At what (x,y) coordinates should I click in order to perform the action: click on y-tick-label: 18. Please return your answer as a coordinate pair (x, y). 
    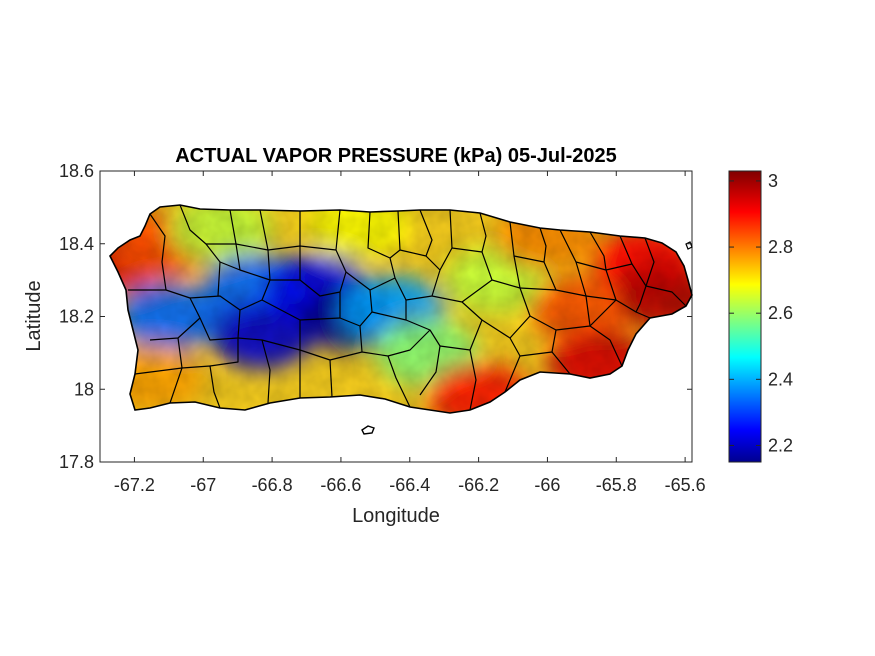
    Looking at the image, I should click on (84, 389).